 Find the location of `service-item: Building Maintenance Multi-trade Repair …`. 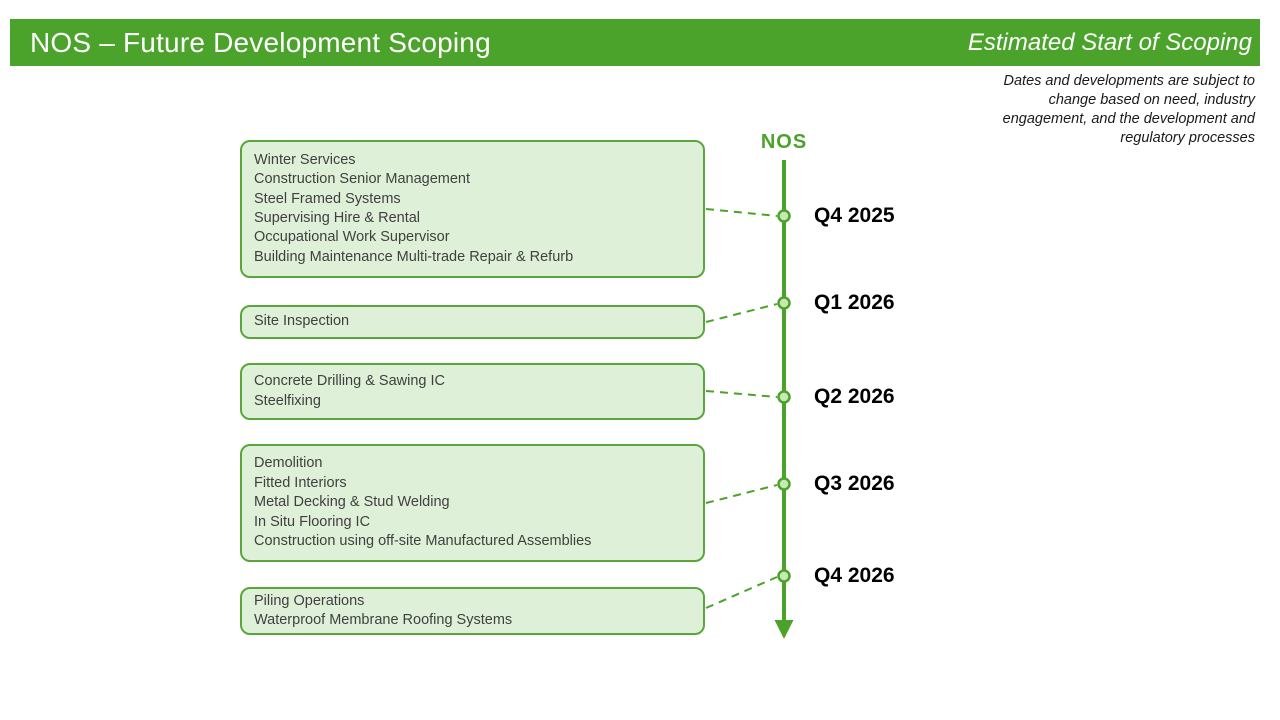

service-item: Building Maintenance Multi-trade Repair … is located at coordinates (414, 256).